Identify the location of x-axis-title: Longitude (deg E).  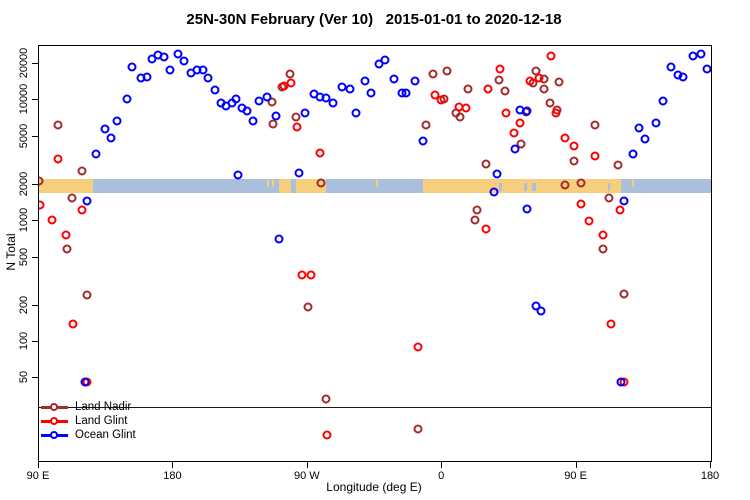
(374, 487).